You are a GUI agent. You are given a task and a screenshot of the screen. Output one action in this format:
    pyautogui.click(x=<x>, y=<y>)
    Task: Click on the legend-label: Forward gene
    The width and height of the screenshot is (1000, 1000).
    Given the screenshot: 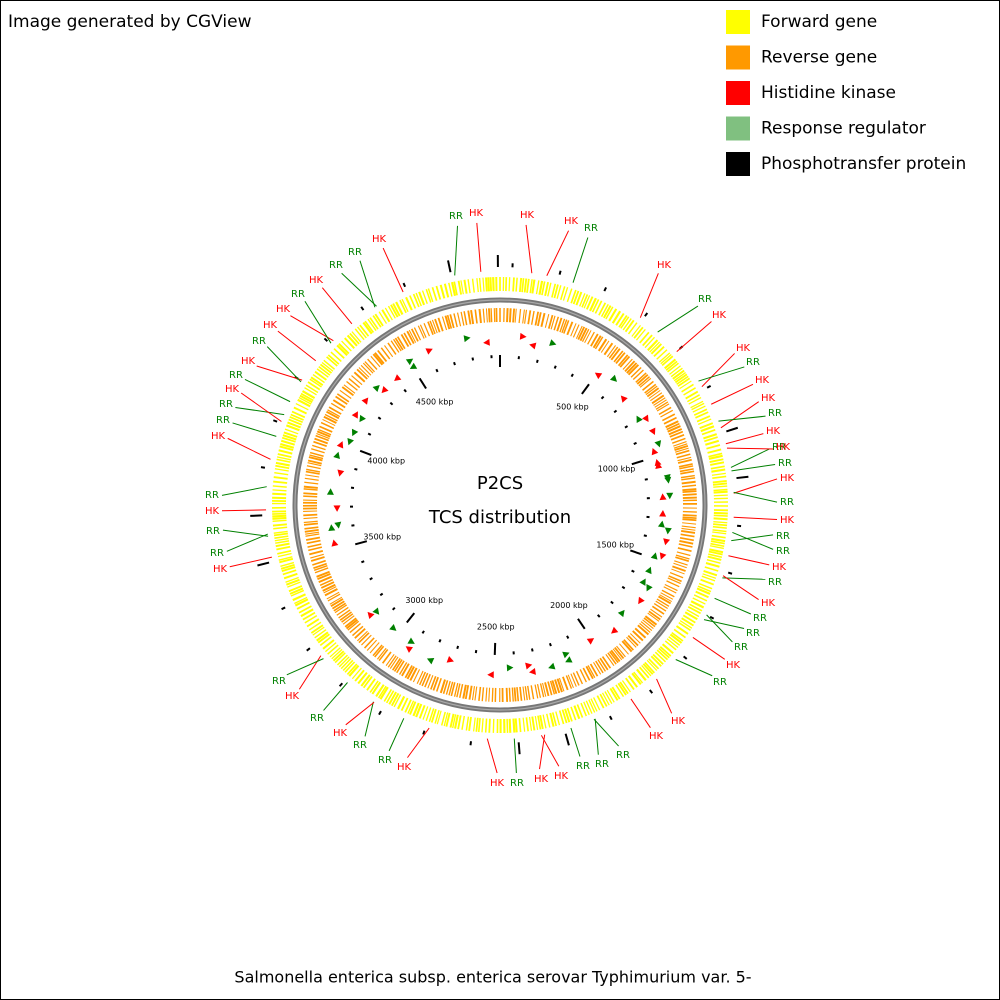 What is the action you would take?
    pyautogui.click(x=819, y=22)
    